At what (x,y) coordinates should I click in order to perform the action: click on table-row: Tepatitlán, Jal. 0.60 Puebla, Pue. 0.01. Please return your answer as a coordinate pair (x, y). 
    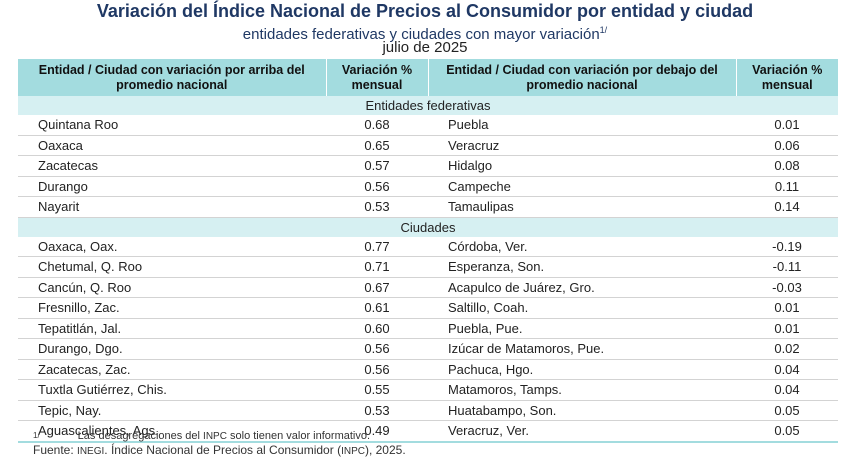
    Looking at the image, I should click on (428, 328).